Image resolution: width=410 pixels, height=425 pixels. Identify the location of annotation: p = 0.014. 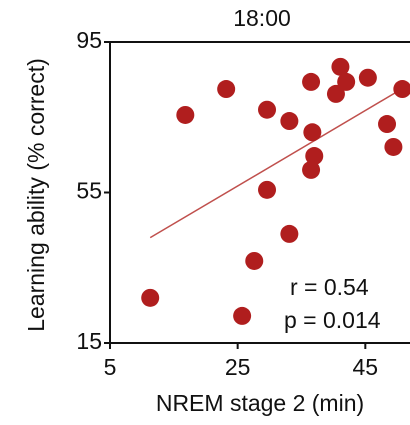
(332, 320).